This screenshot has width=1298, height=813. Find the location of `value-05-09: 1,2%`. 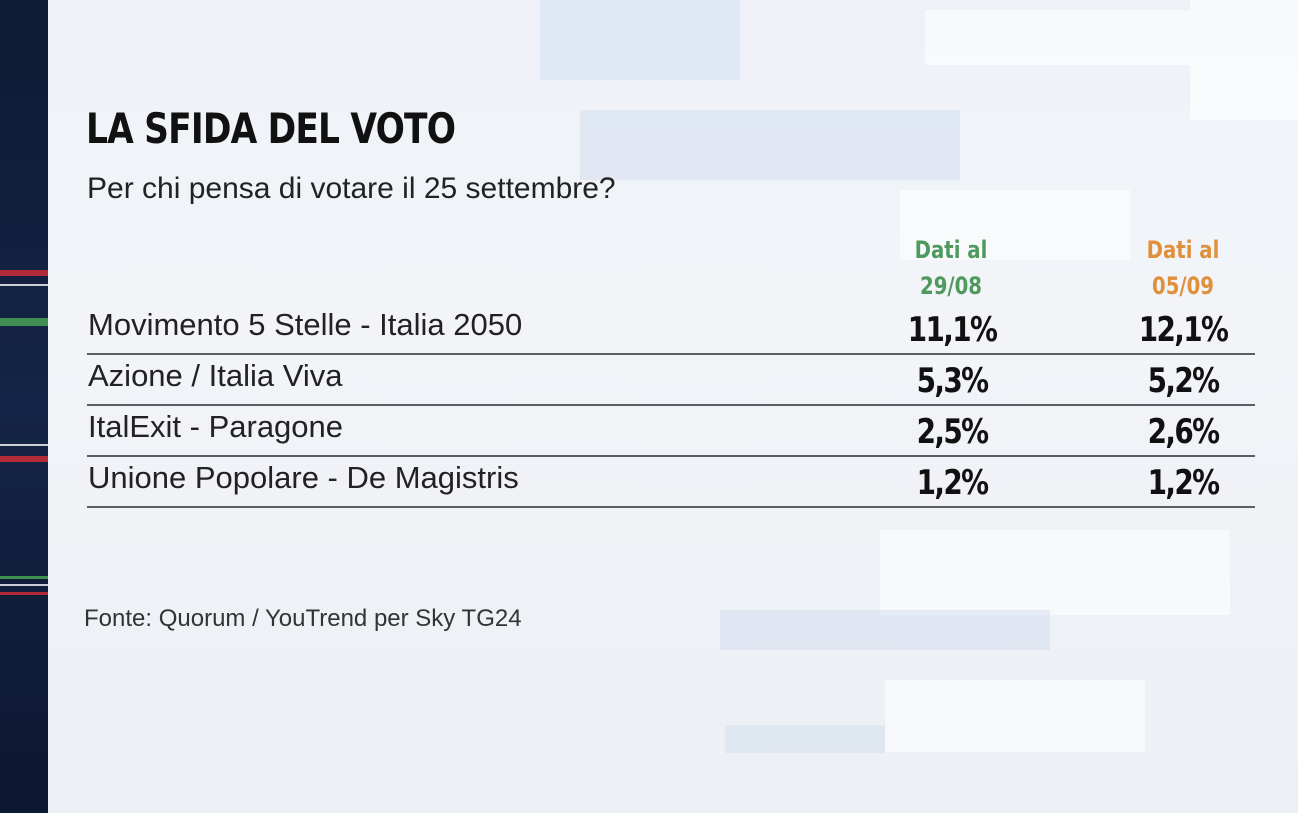

value-05-09: 1,2% is located at coordinates (1183, 483).